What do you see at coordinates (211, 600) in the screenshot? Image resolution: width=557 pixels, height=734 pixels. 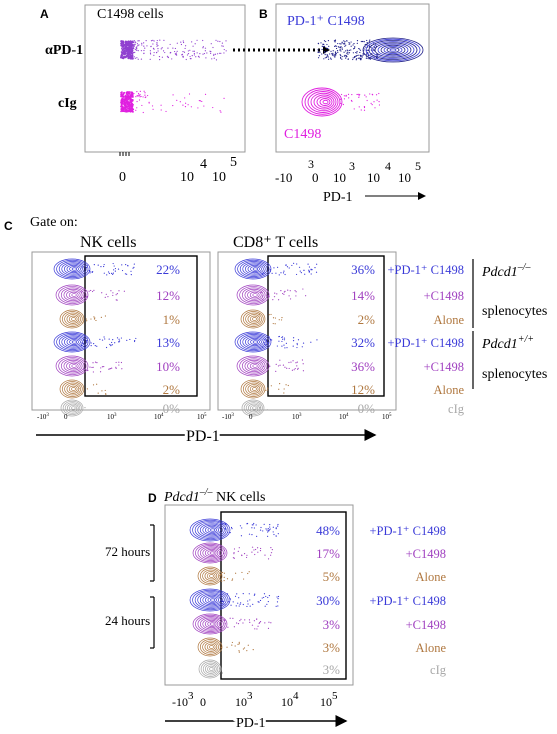 I see `panel-d-row-3-contour` at bounding box center [211, 600].